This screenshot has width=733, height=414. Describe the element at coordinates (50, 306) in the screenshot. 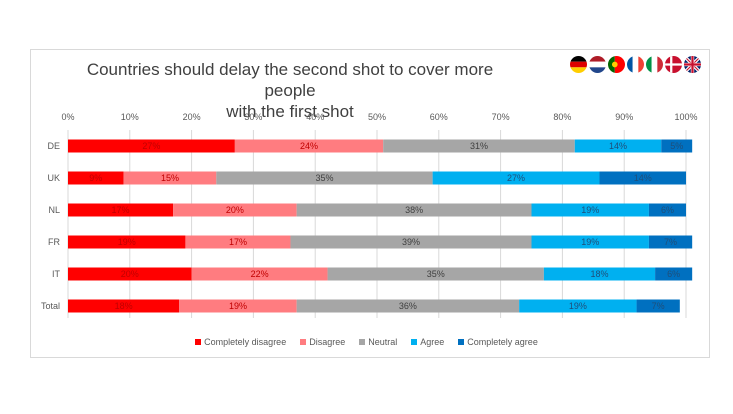

I see `category-label: Total` at that location.